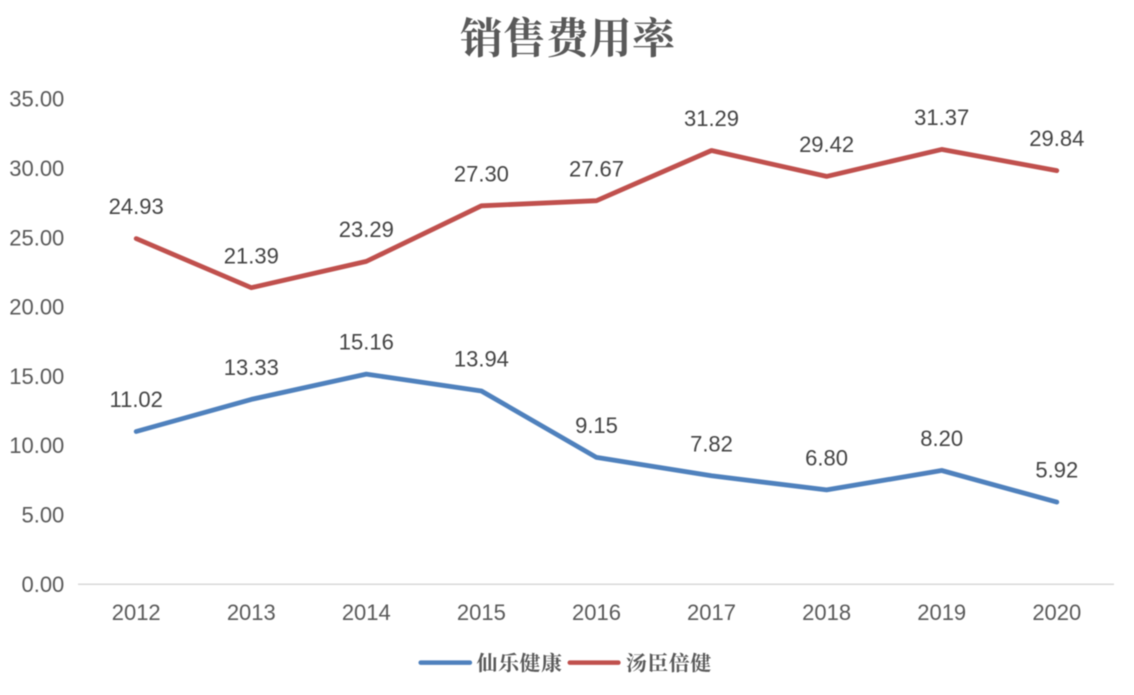 This screenshot has height=695, width=1134. Describe the element at coordinates (36, 237) in the screenshot. I see `svg-text: 25.00` at that location.